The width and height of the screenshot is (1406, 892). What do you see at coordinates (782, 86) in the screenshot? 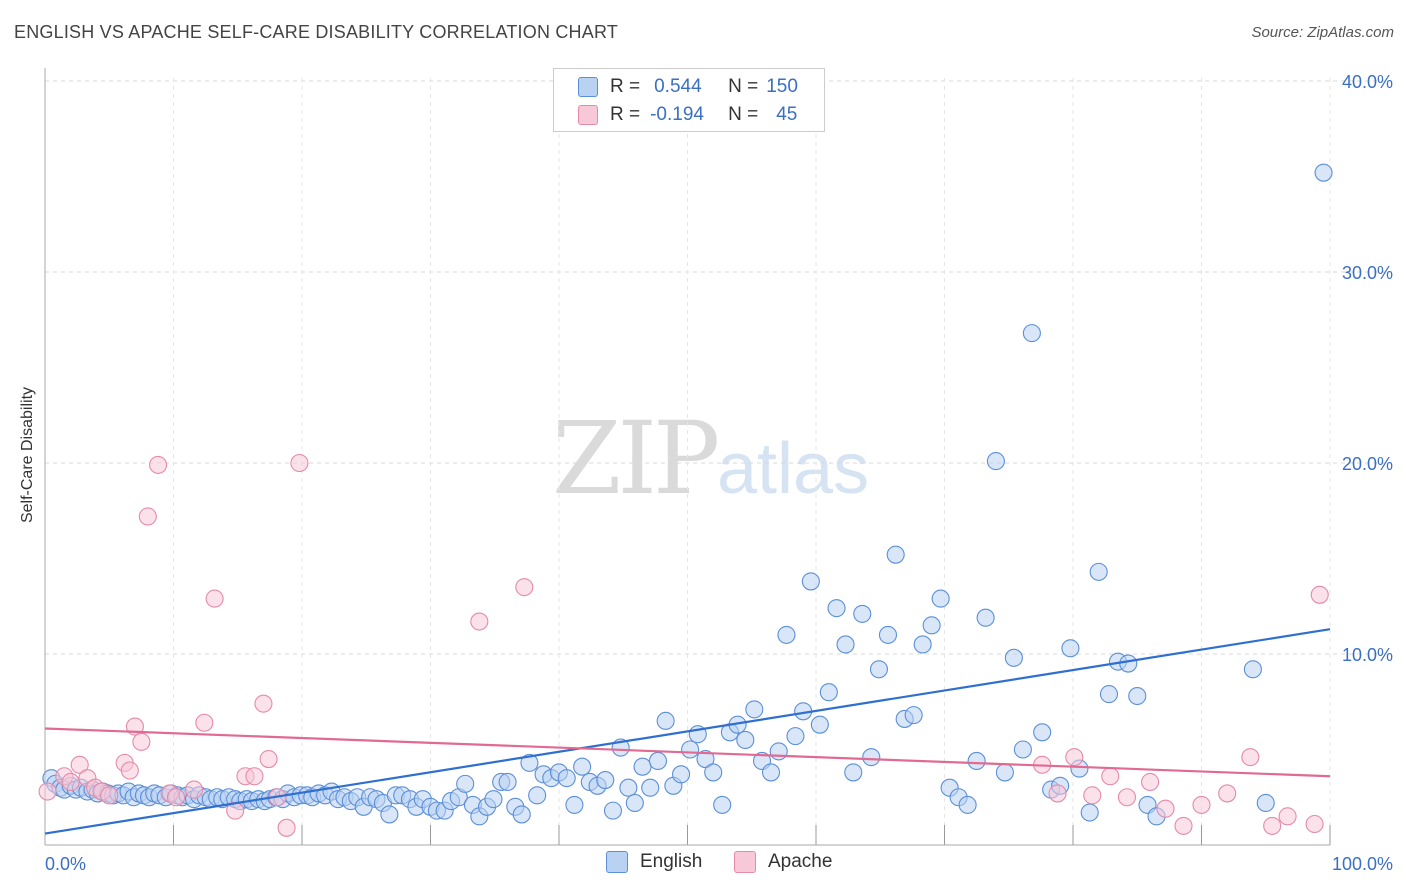
I see `n-value: 150` at bounding box center [782, 86].